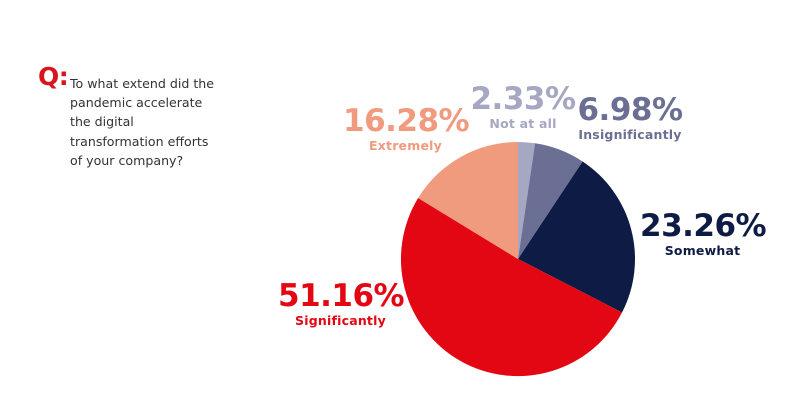 The width and height of the screenshot is (811, 401). What do you see at coordinates (341, 296) in the screenshot?
I see `slice-percent: 51.16%` at bounding box center [341, 296].